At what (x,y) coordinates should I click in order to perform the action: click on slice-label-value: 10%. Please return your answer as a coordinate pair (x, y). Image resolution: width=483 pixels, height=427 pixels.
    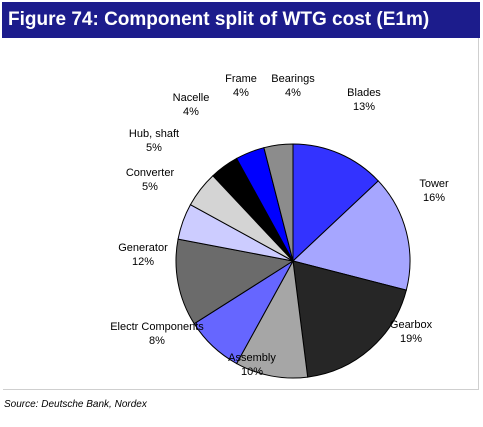
    Looking at the image, I should click on (252, 372).